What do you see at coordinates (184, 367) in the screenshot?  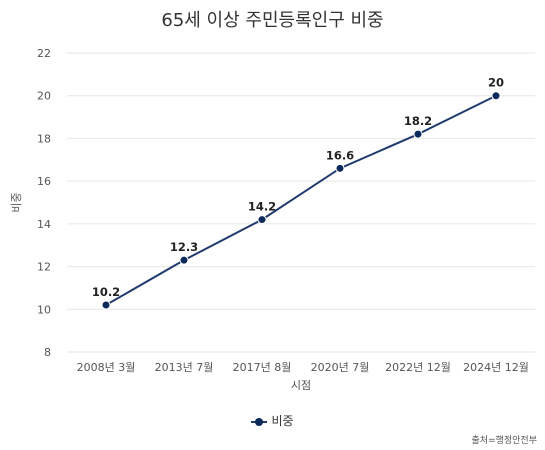 I see `x-tick-label: 2013년 7월` at bounding box center [184, 367].